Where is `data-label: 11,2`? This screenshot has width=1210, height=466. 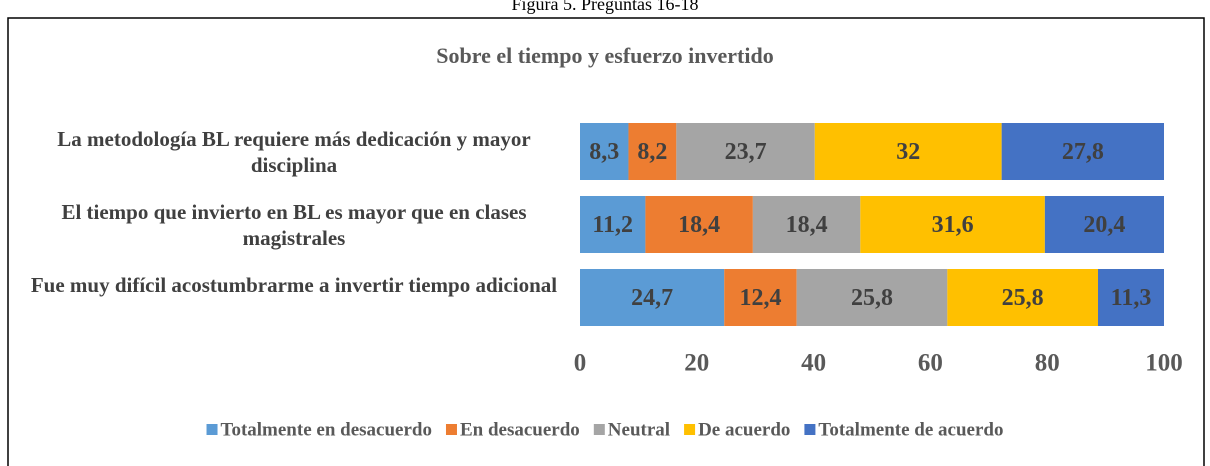
data-label: 11,2 is located at coordinates (612, 225).